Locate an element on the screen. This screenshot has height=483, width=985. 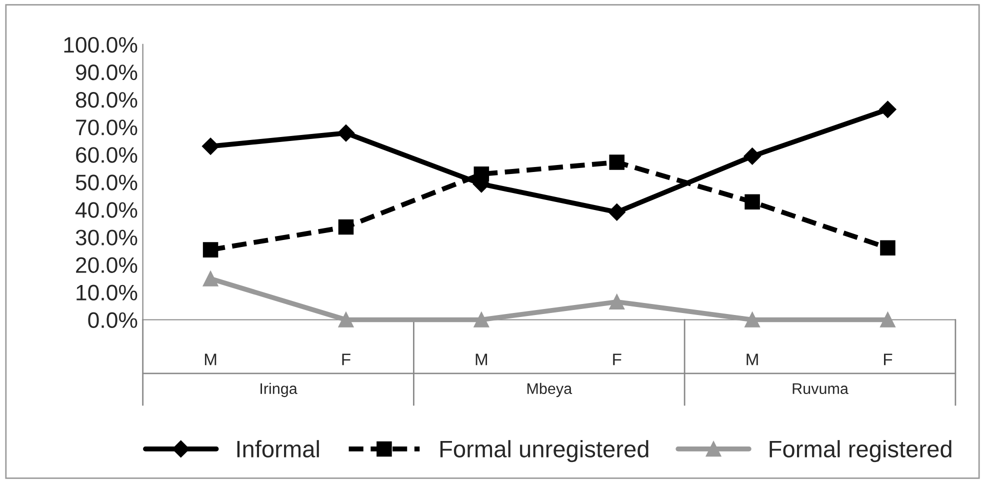
y-tick-label: 20.0% is located at coordinates (107, 265).